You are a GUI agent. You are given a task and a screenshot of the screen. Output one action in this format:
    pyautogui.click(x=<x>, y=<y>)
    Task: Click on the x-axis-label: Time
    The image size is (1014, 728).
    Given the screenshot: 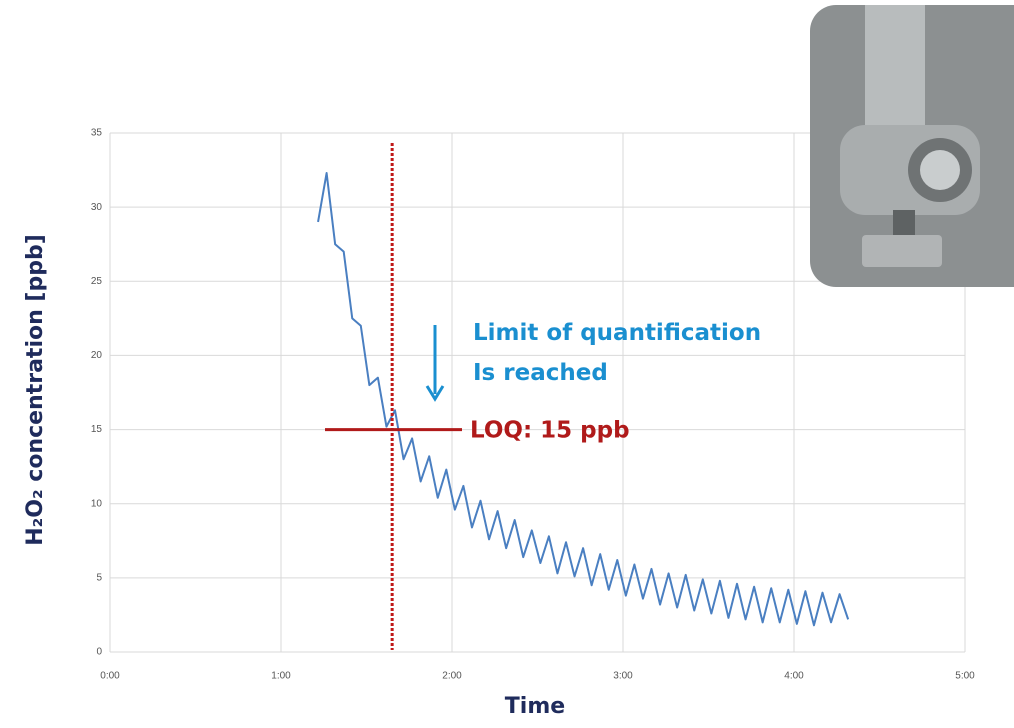 What is the action you would take?
    pyautogui.click(x=535, y=706)
    